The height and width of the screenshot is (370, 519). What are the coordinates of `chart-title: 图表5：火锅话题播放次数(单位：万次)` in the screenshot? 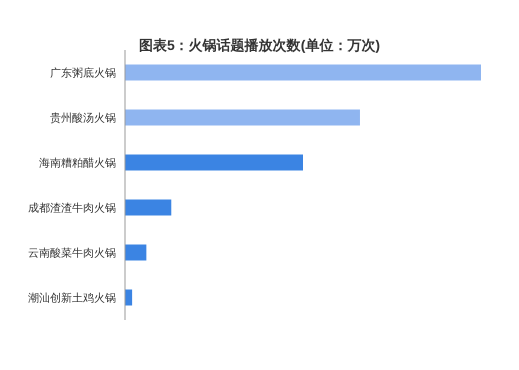 It's located at (259, 45).